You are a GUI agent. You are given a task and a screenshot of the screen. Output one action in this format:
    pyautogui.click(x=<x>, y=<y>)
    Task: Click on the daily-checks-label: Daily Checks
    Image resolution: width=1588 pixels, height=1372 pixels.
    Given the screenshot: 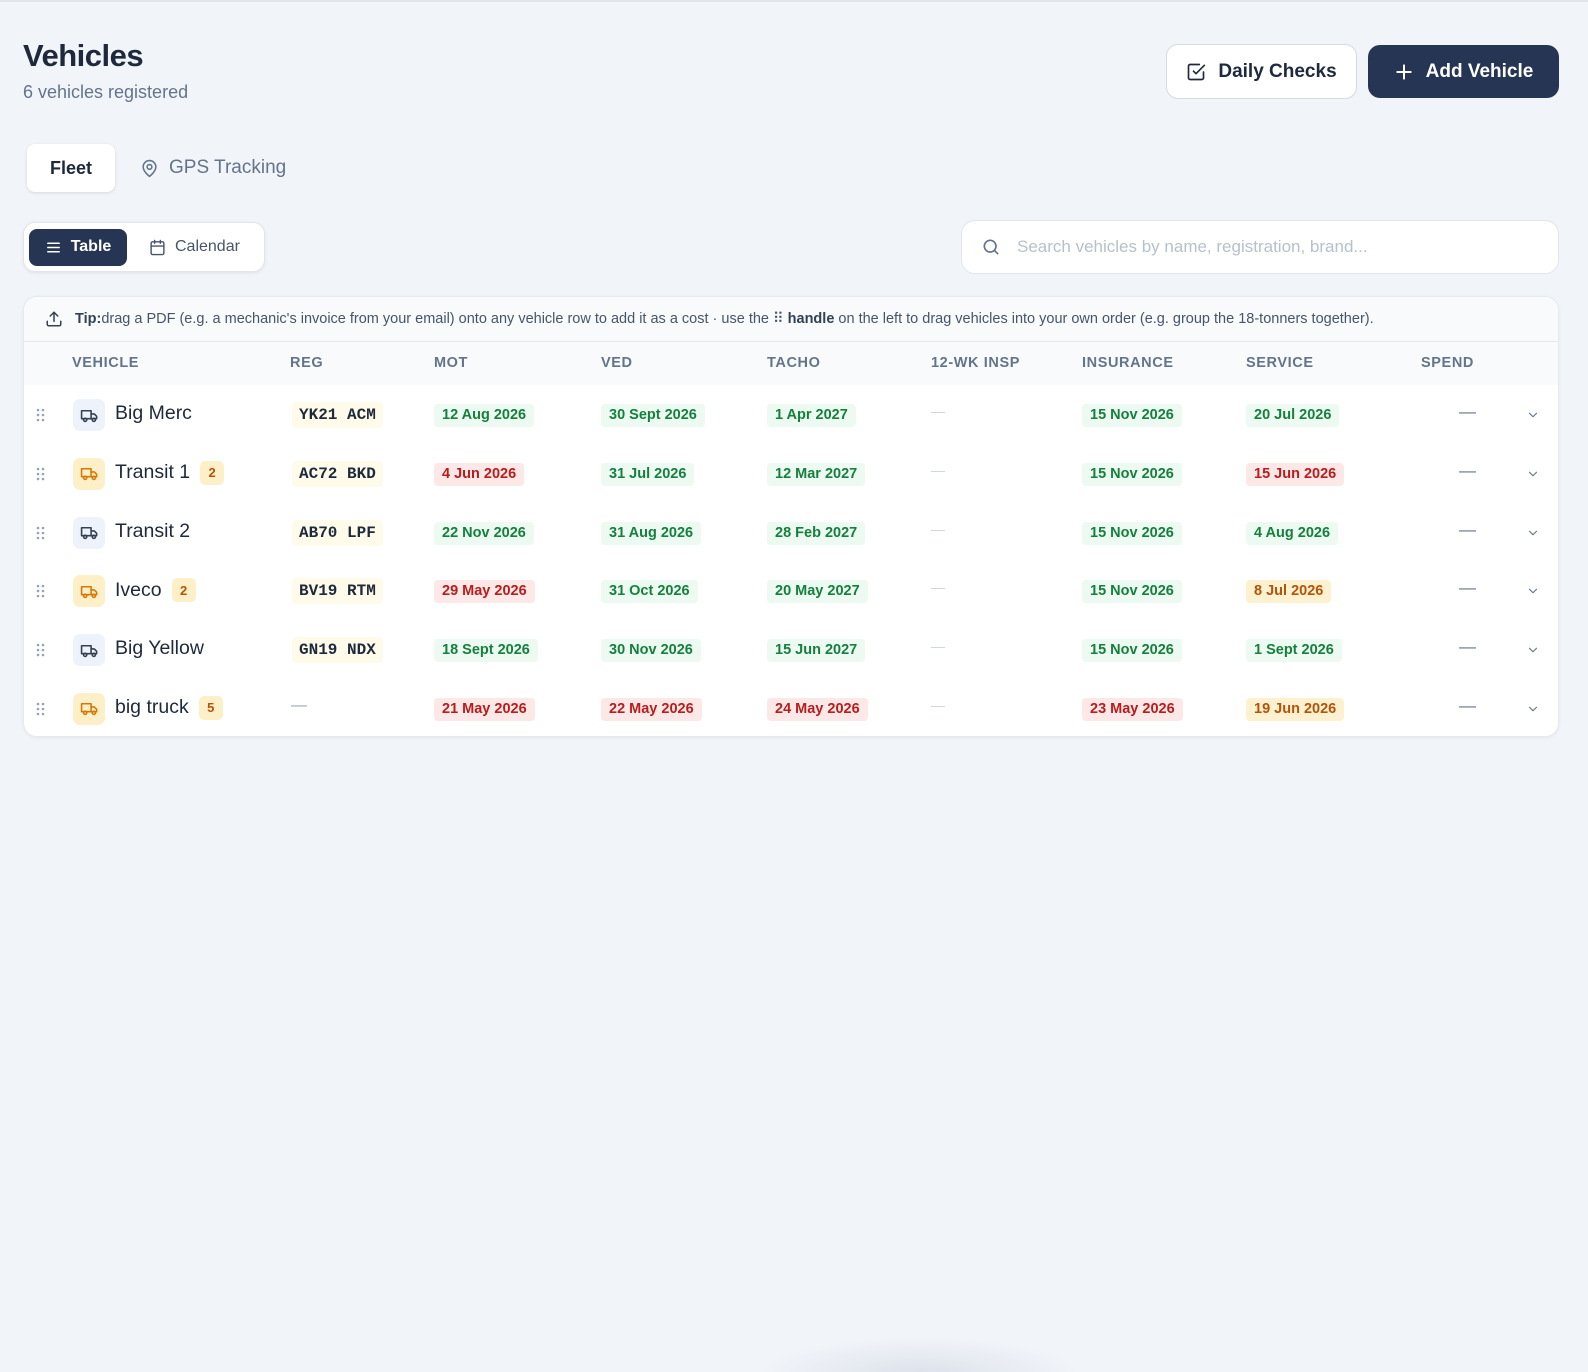 What is the action you would take?
    pyautogui.click(x=1277, y=71)
    